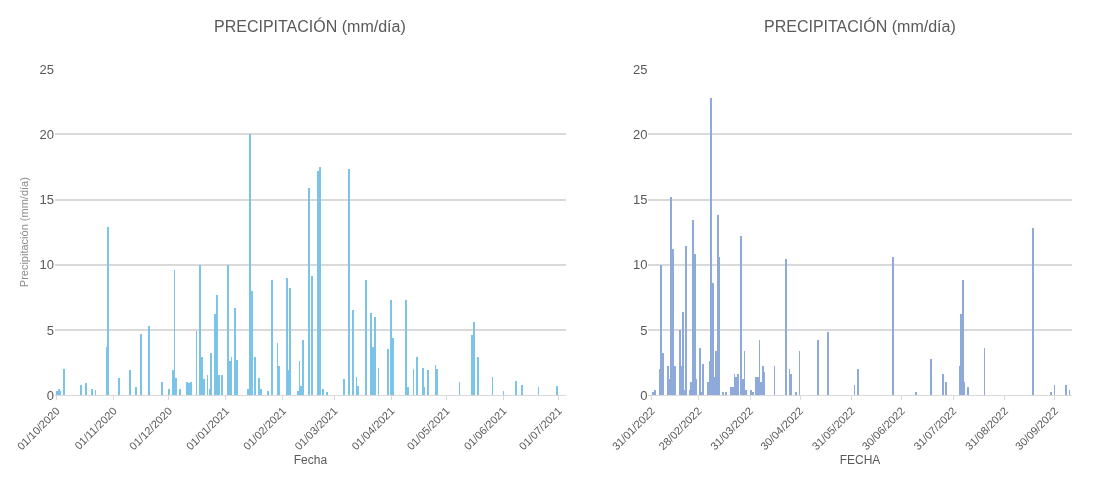 This screenshot has height=494, width=1099. I want to click on y-axis-title: Precipitación (mm/día), so click(24, 232).